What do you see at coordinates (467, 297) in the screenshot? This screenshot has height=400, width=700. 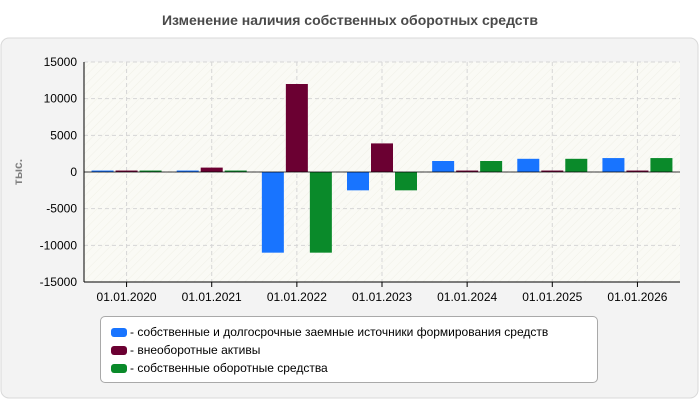 I see `x-tick-label: 01.01.2024` at bounding box center [467, 297].